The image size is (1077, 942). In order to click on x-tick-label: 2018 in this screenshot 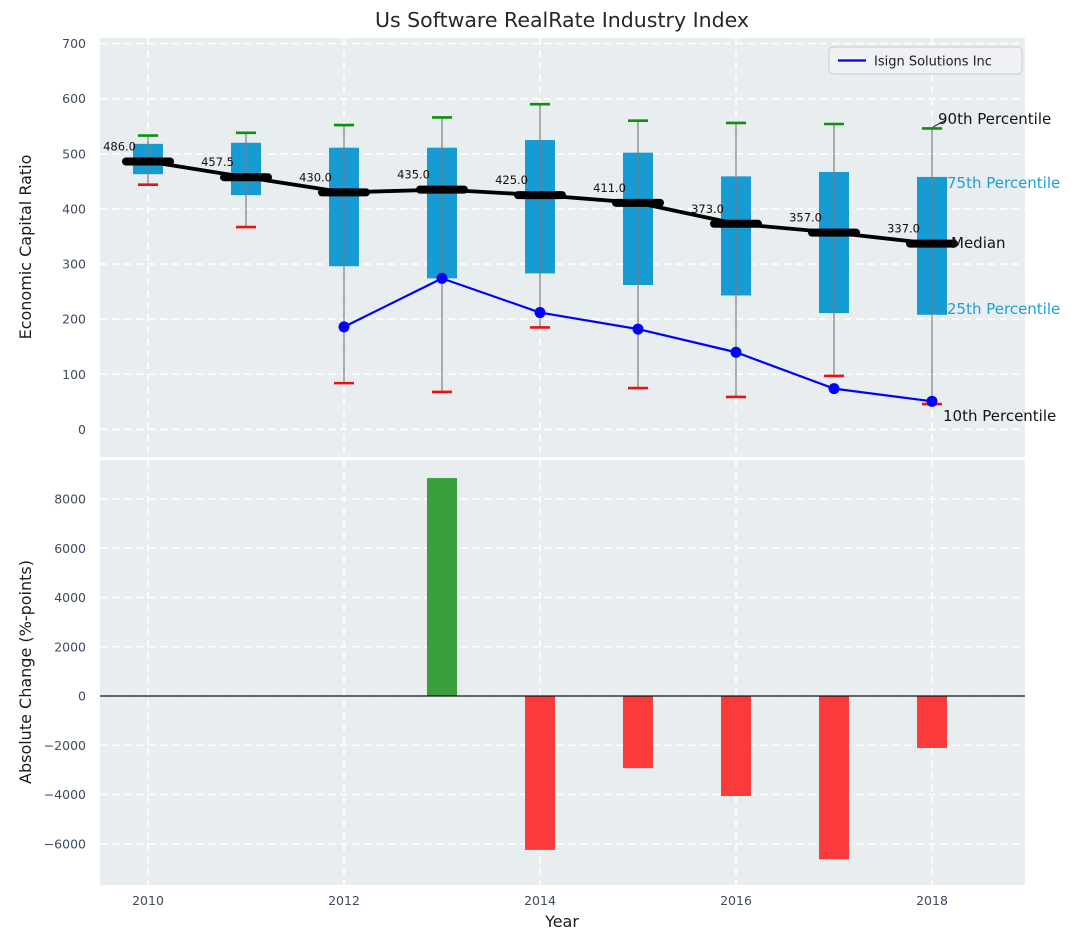, I will do `click(932, 900)`.